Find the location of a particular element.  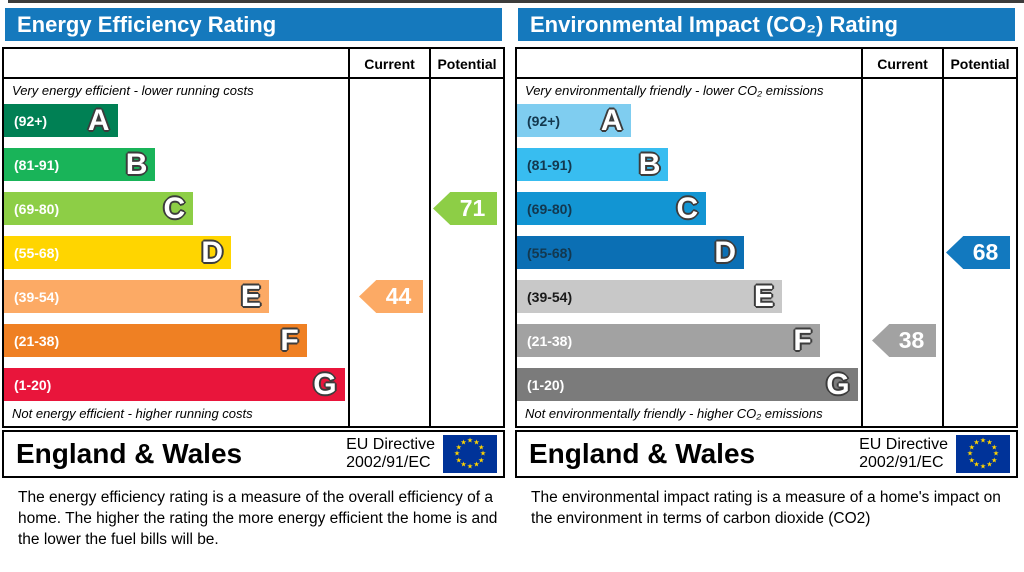

band-letter: C is located at coordinates (174, 208).